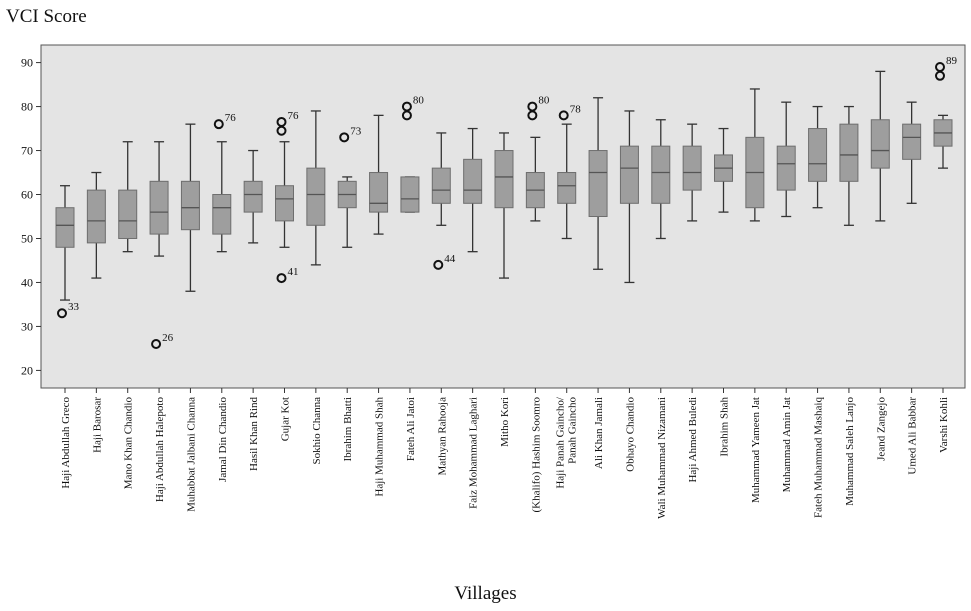 This screenshot has height=611, width=971. I want to click on village-13-outlier-label-1: 44, so click(450, 259).